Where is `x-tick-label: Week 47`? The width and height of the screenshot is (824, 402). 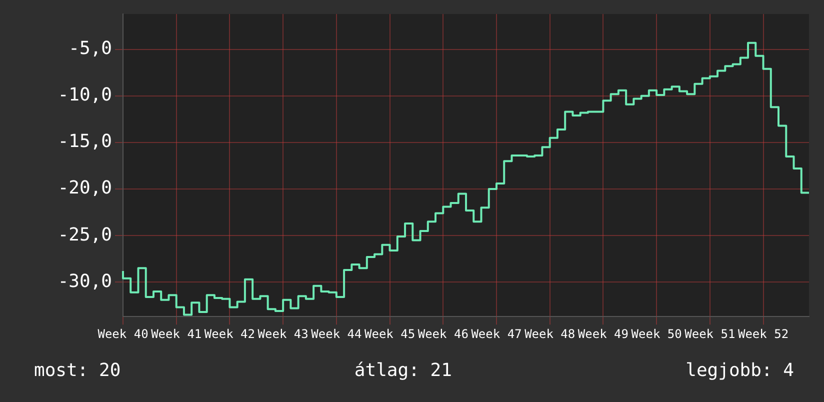
x-tick-label: Week 47 is located at coordinates (496, 333).